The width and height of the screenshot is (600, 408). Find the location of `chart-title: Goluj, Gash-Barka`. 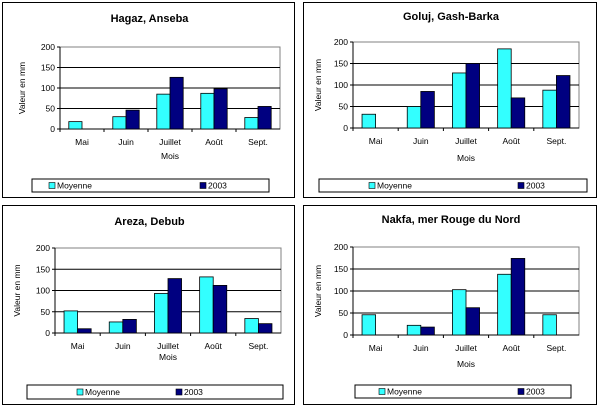

chart-title: Goluj, Gash-Barka is located at coordinates (451, 17).